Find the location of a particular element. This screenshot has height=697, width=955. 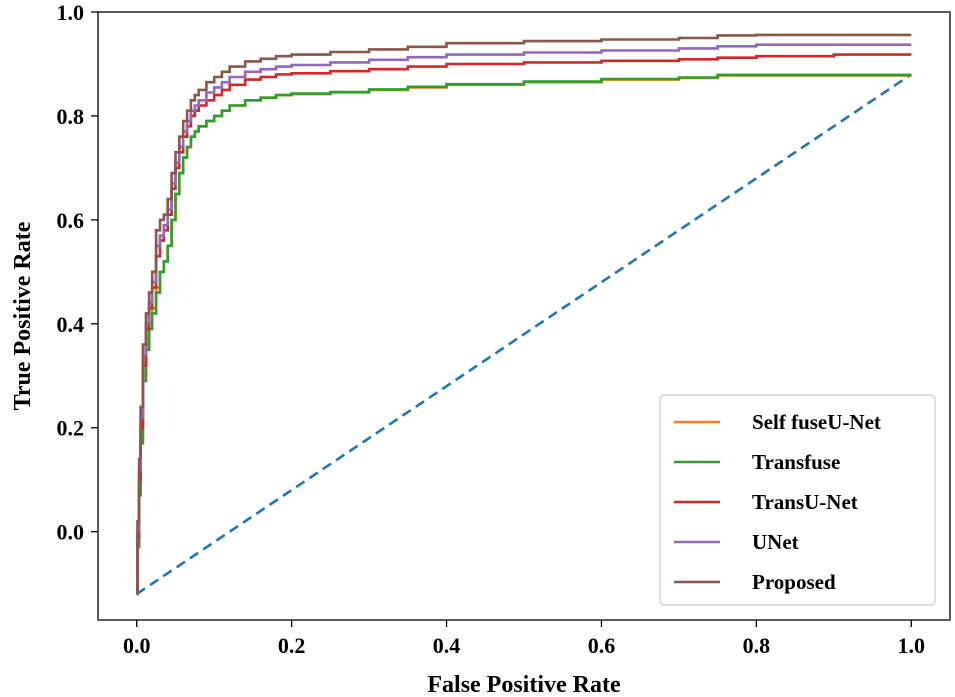

legend-label: TransU-Net is located at coordinates (805, 502).